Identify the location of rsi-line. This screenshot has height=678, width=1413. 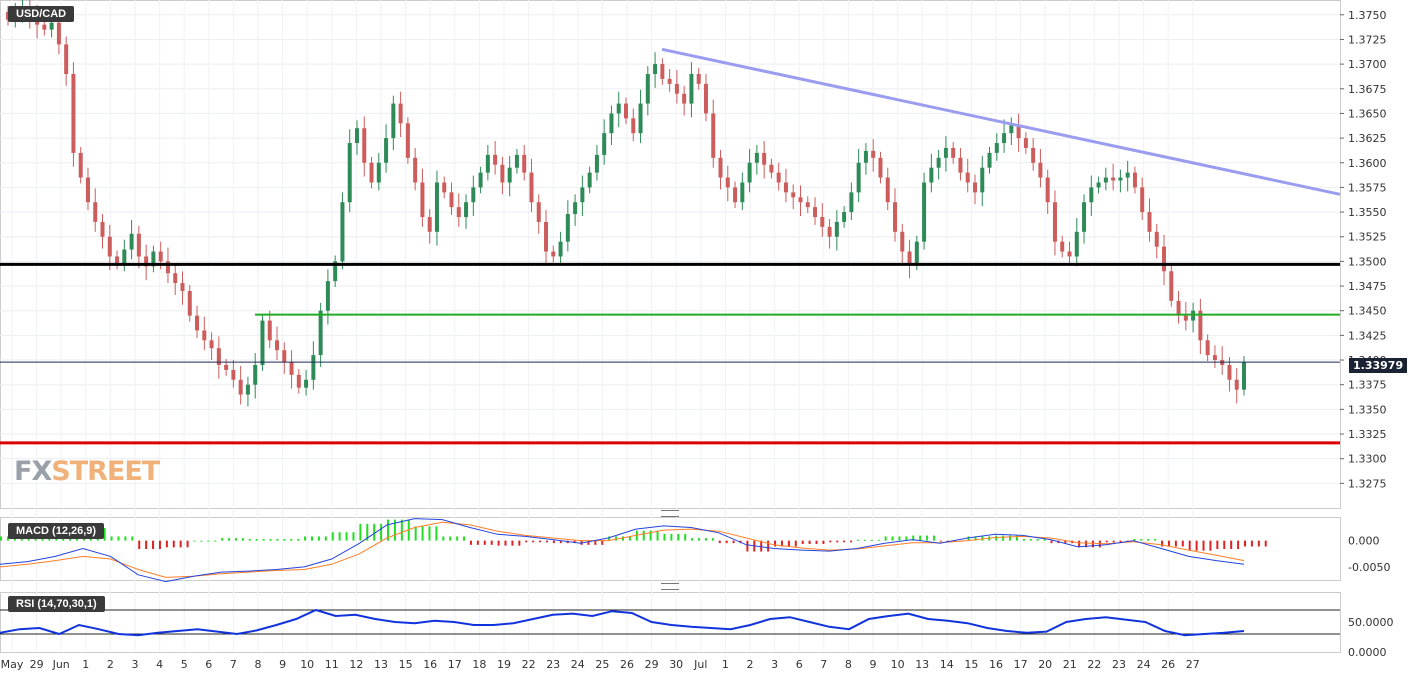
(622, 622).